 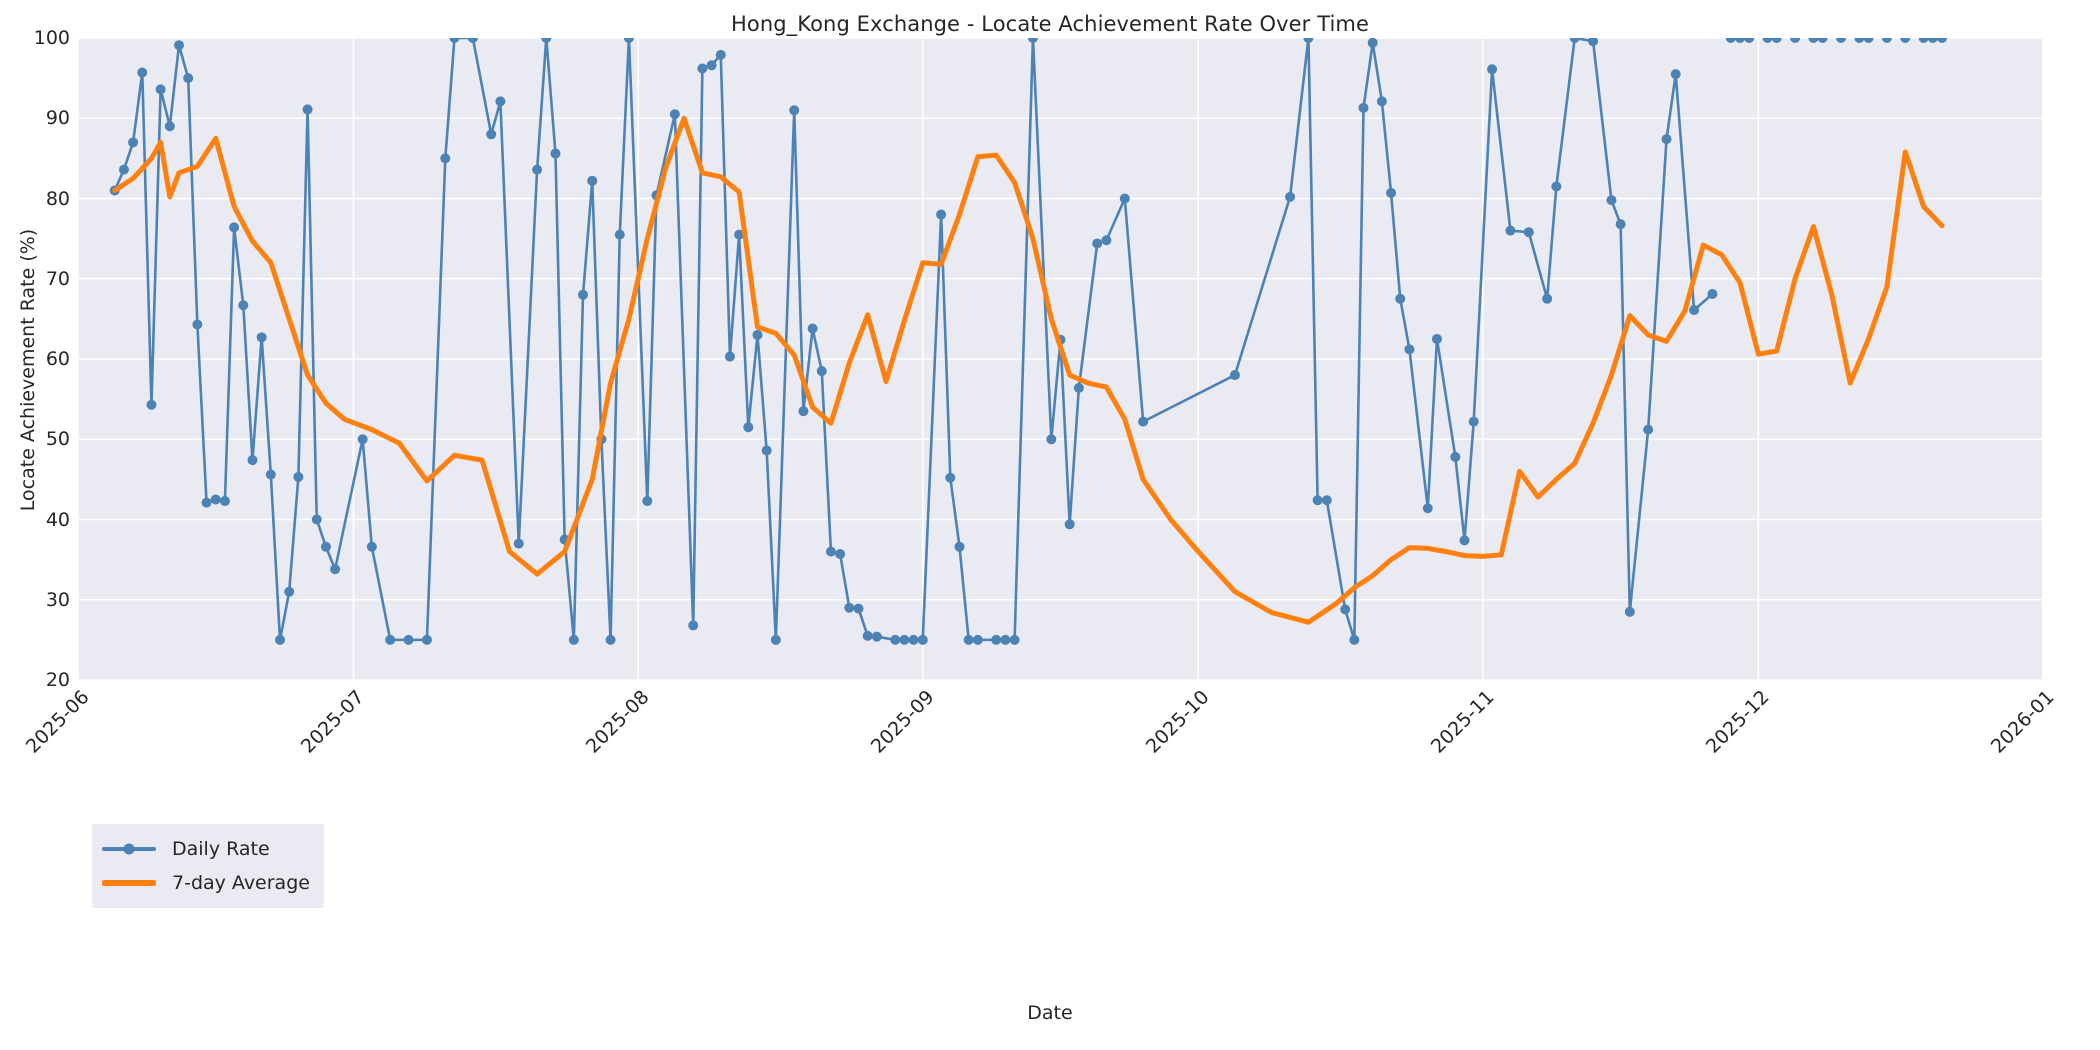 I want to click on chart-legend: Daily Rate 7-day Average, so click(x=208, y=866).